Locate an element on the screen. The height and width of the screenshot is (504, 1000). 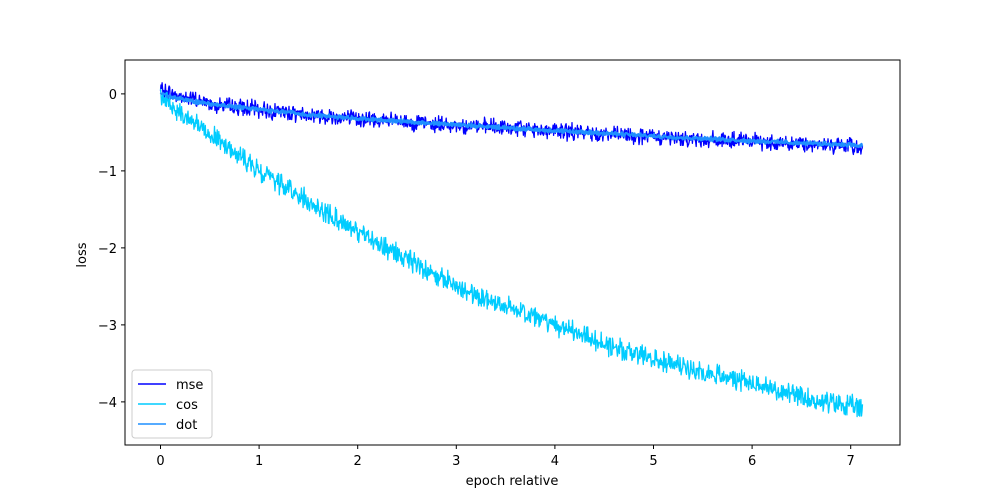
x-tick-label: 1 is located at coordinates (259, 461).